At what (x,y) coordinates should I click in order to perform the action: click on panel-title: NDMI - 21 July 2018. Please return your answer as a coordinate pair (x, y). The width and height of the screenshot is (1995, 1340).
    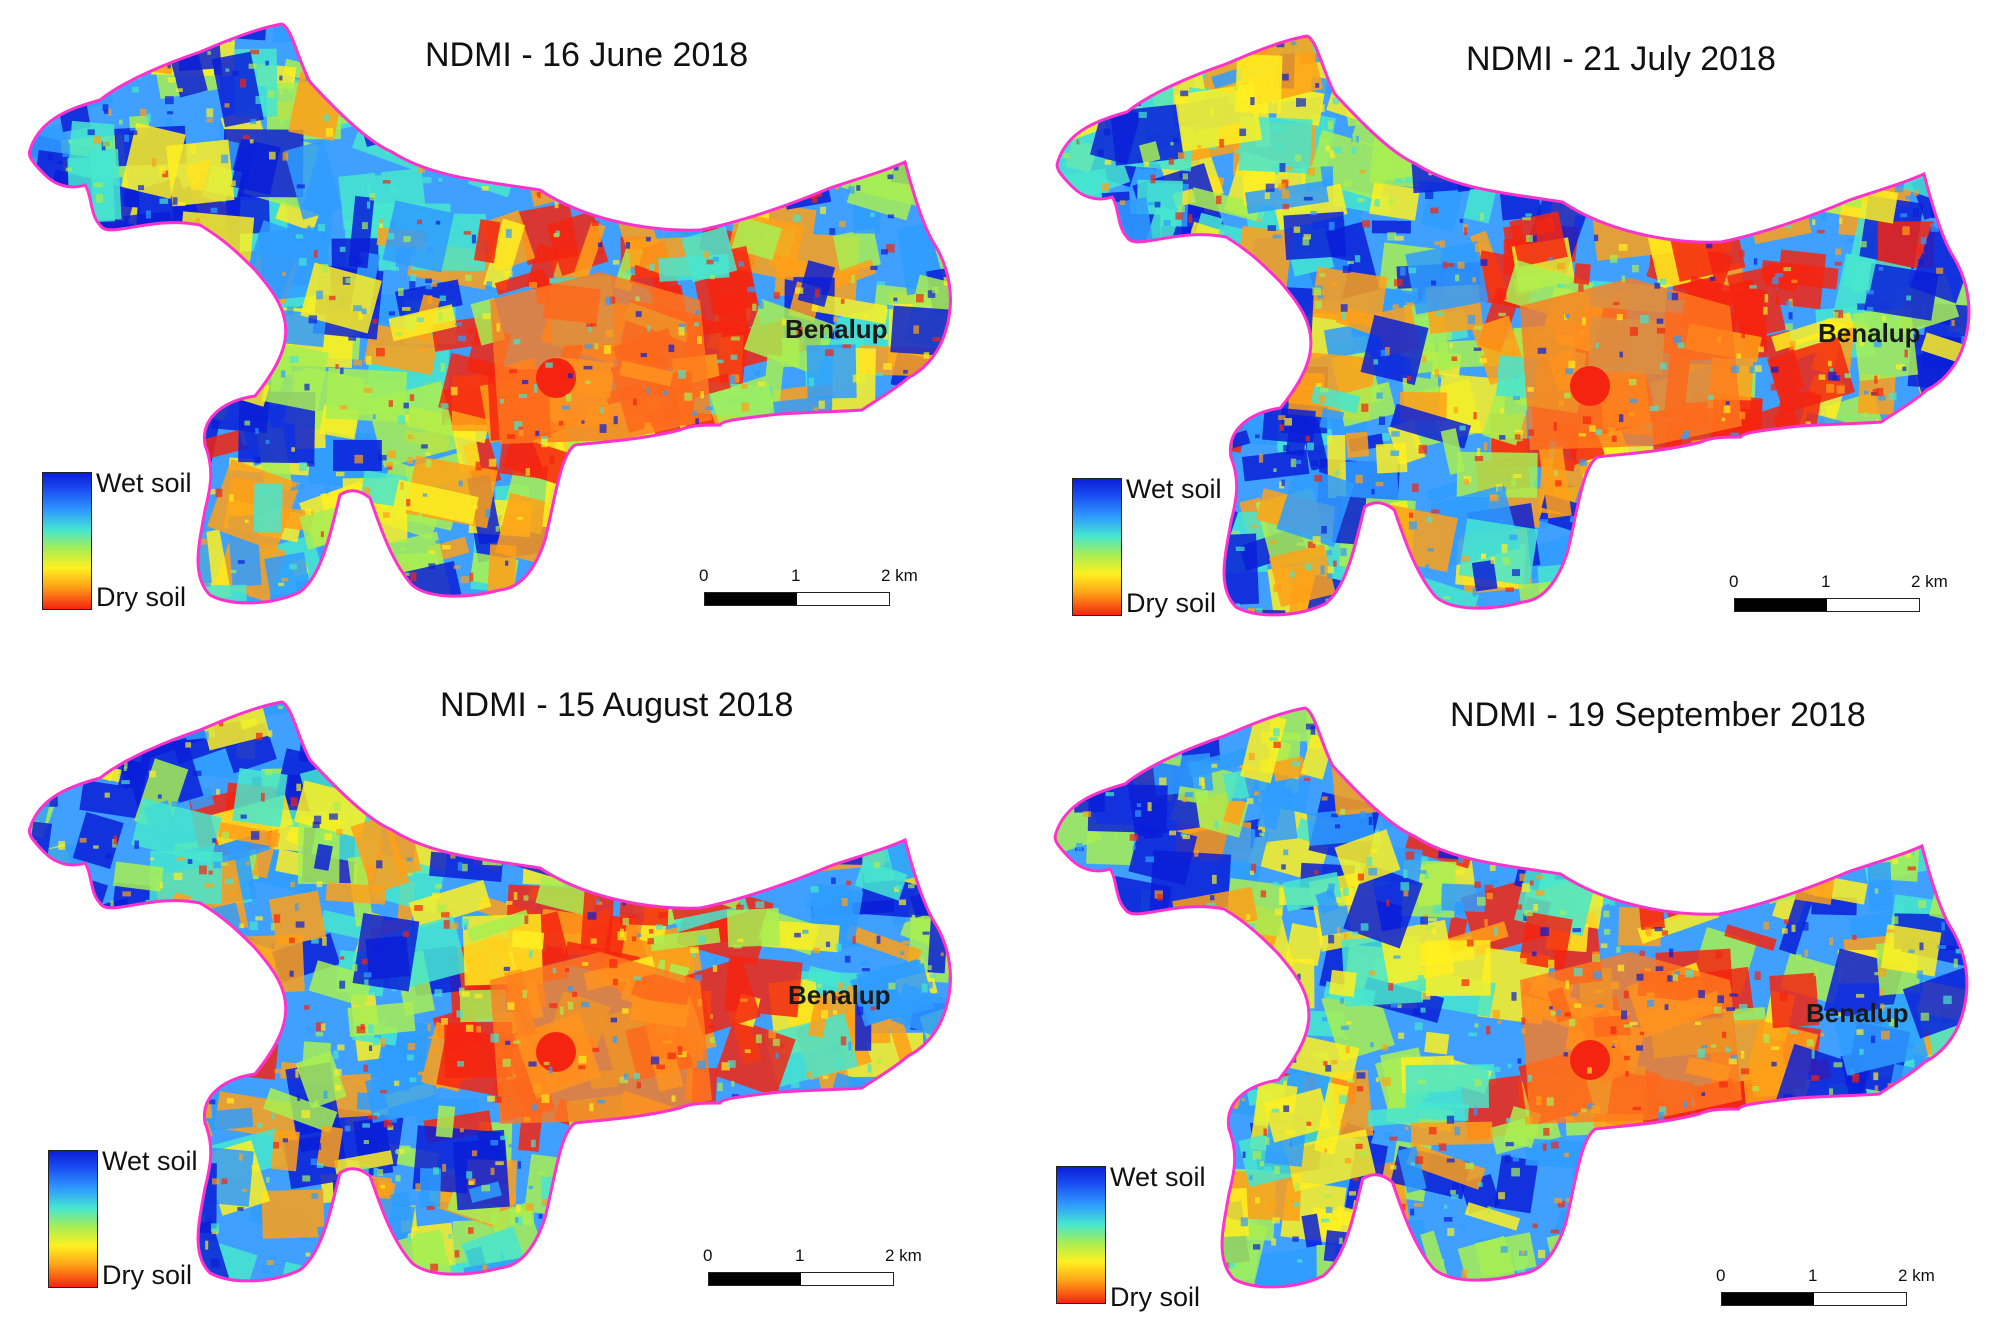
    Looking at the image, I should click on (1621, 59).